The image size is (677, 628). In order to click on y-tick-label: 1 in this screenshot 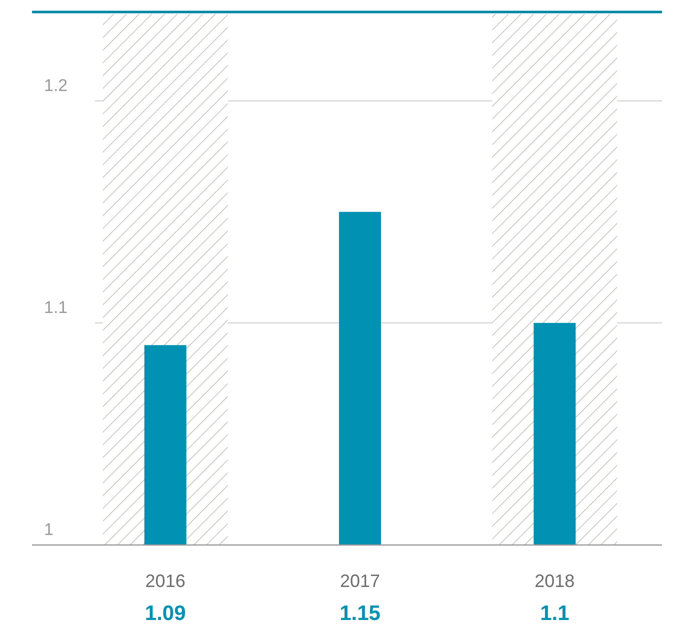, I will do `click(49, 529)`.